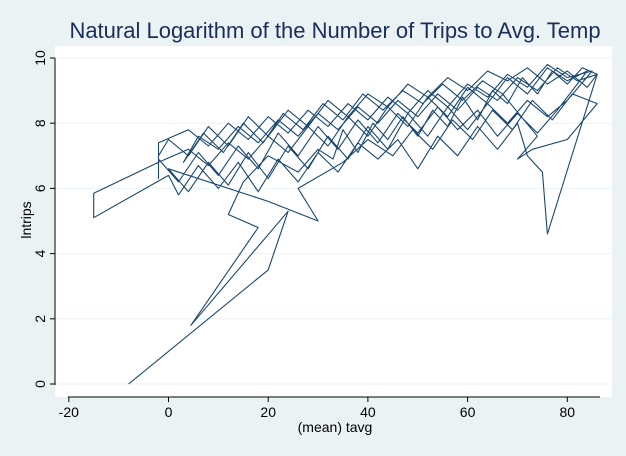  What do you see at coordinates (169, 412) in the screenshot?
I see `x-tick-label-1: 0` at bounding box center [169, 412].